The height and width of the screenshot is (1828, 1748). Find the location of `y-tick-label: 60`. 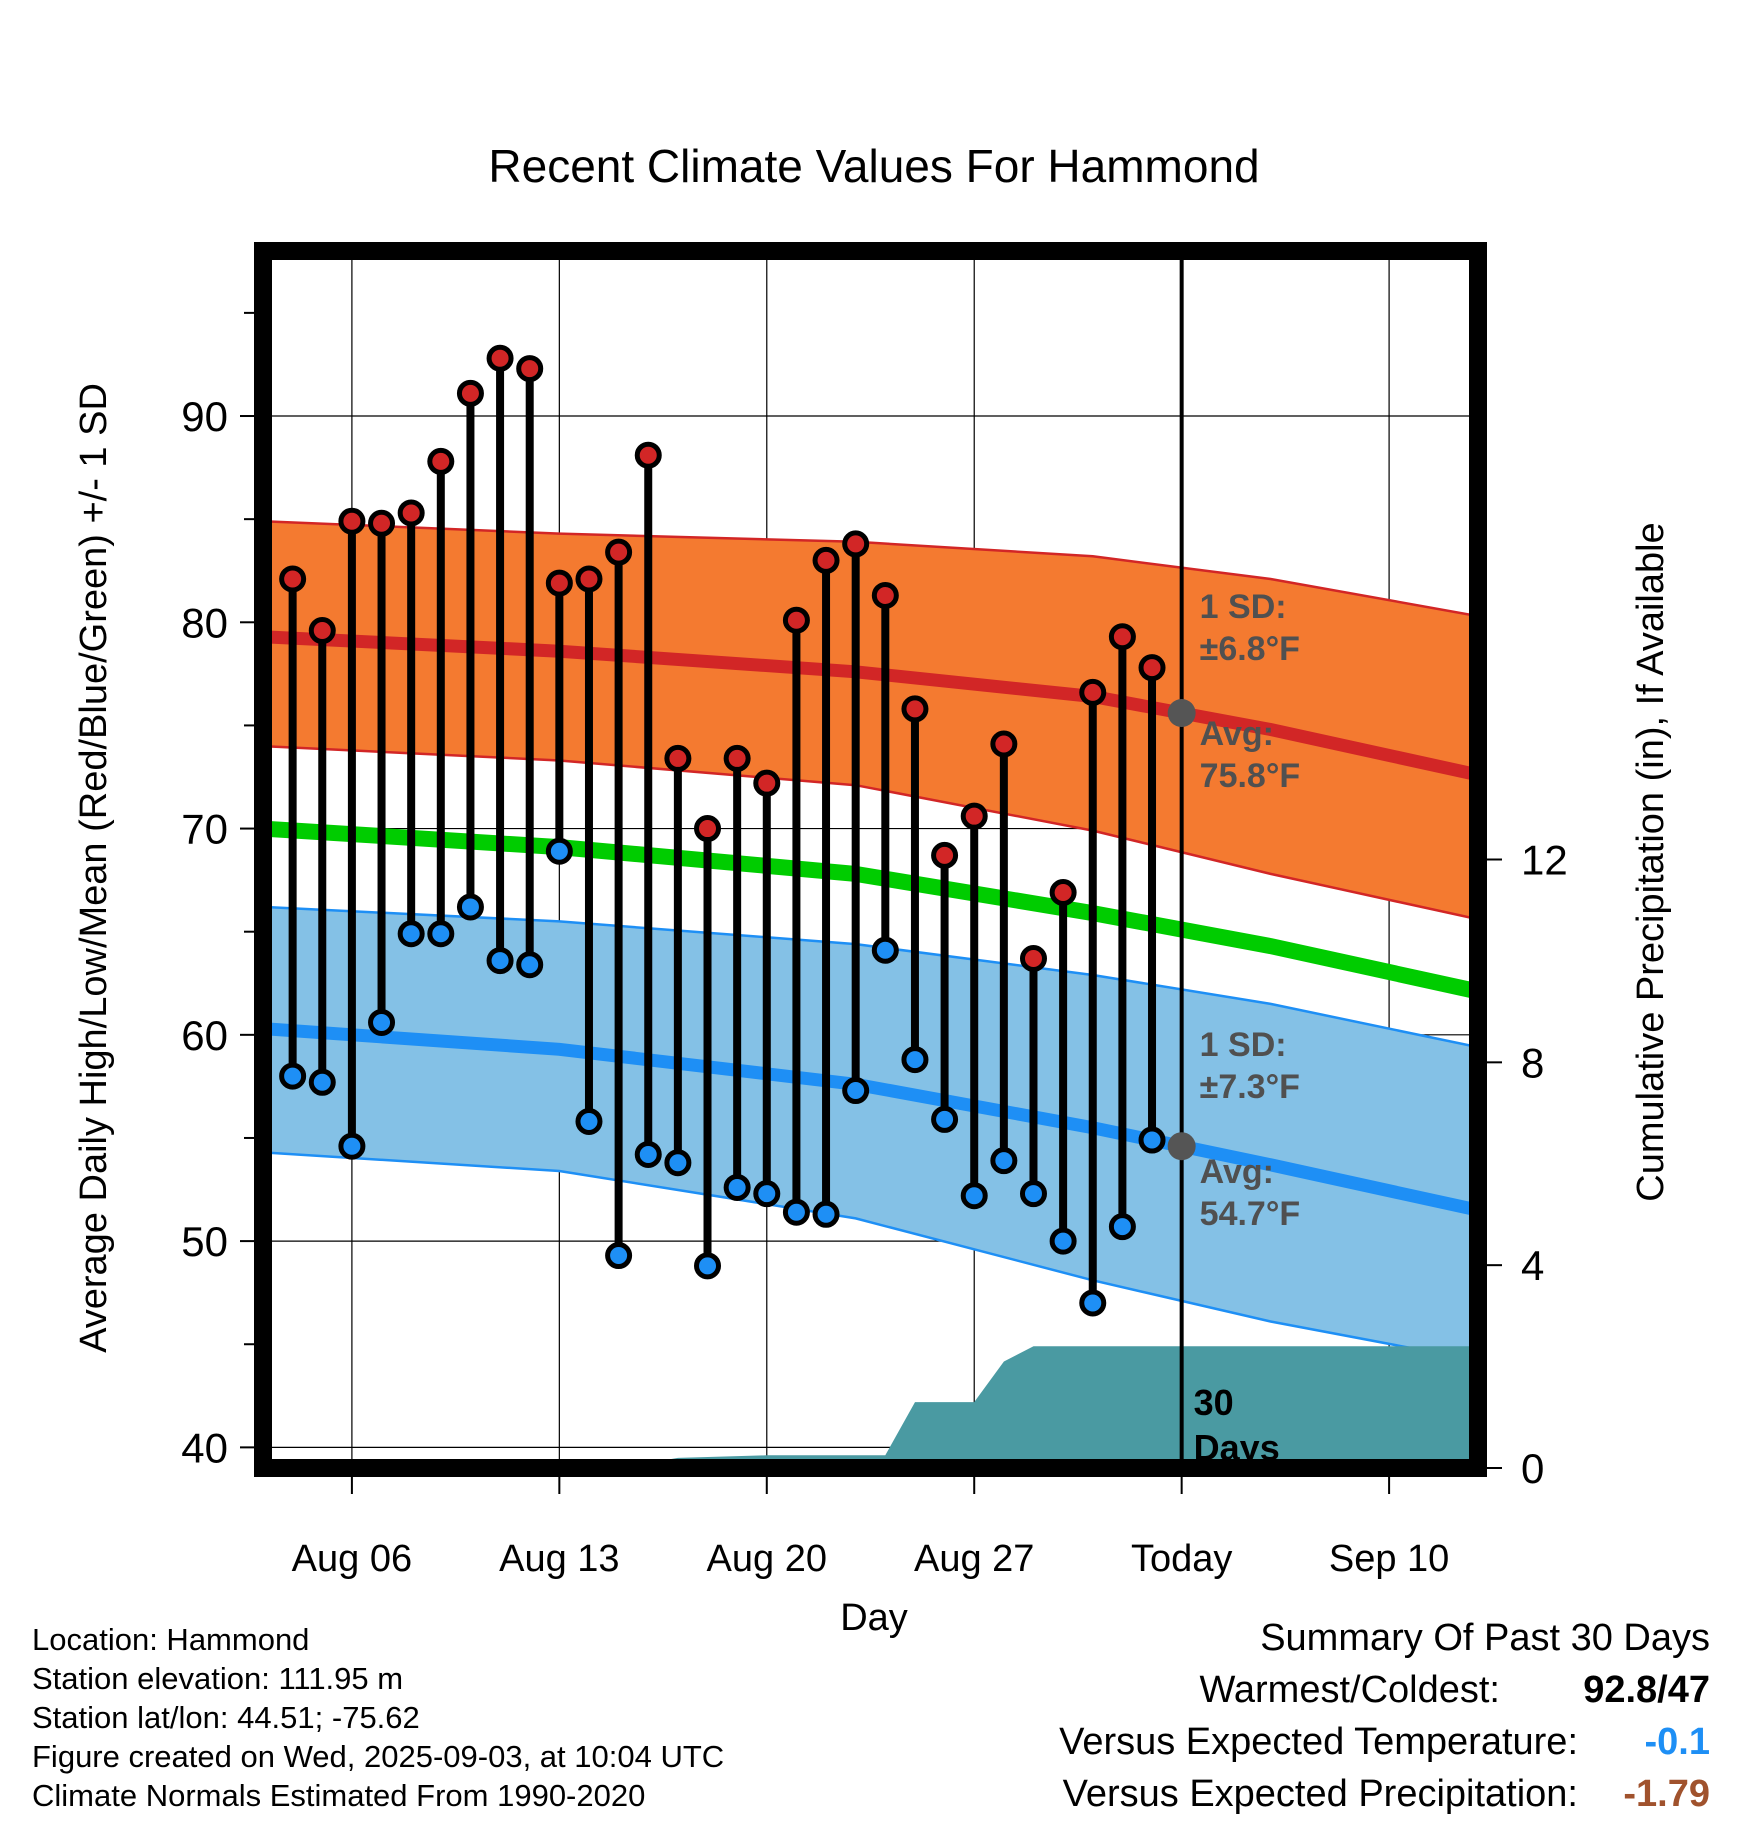

y-tick-label: 60 is located at coordinates (204, 1035).